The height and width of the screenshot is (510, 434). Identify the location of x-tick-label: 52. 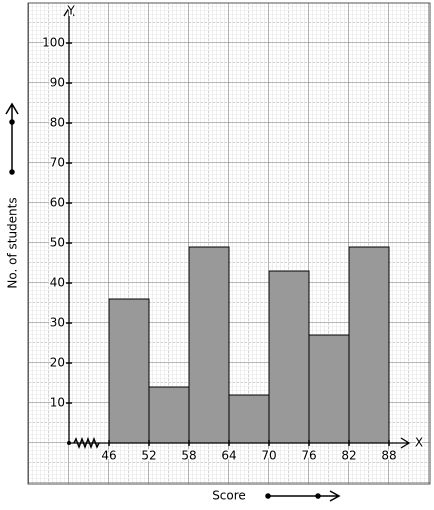
(148, 456).